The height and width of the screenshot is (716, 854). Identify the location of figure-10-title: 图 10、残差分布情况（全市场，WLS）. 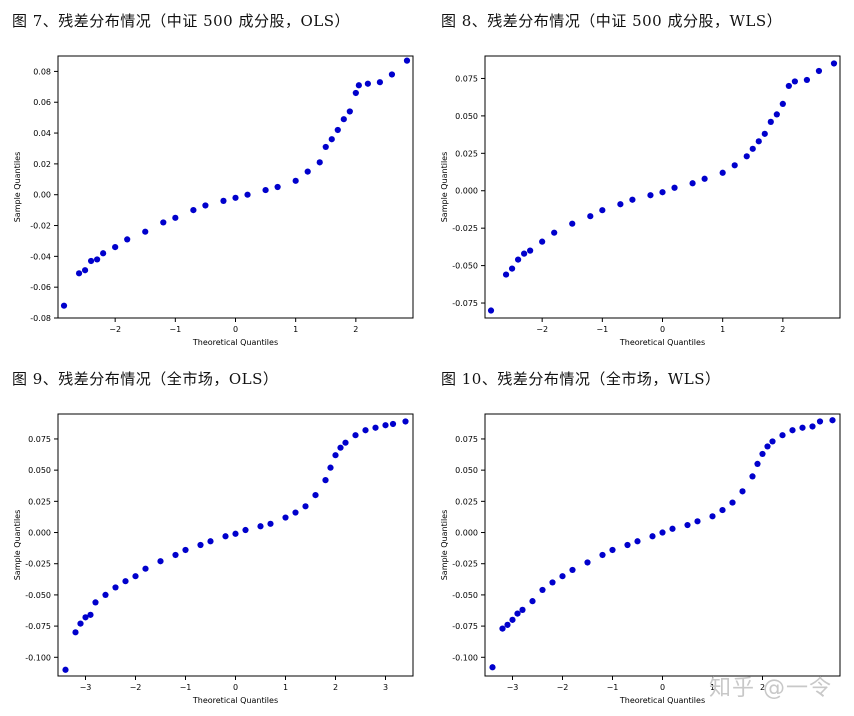
(581, 379).